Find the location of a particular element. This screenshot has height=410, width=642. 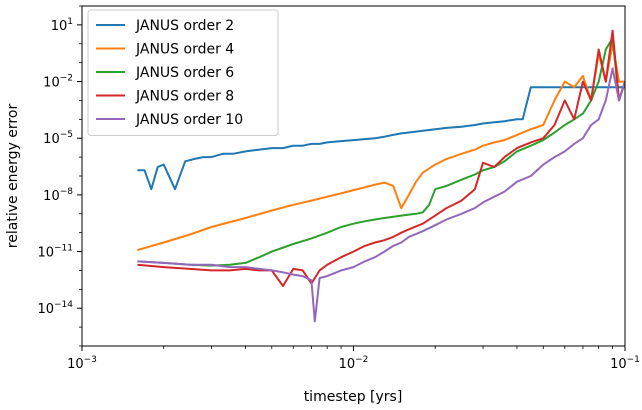

legend-label-0: JANUS order 2 is located at coordinates (184, 26).